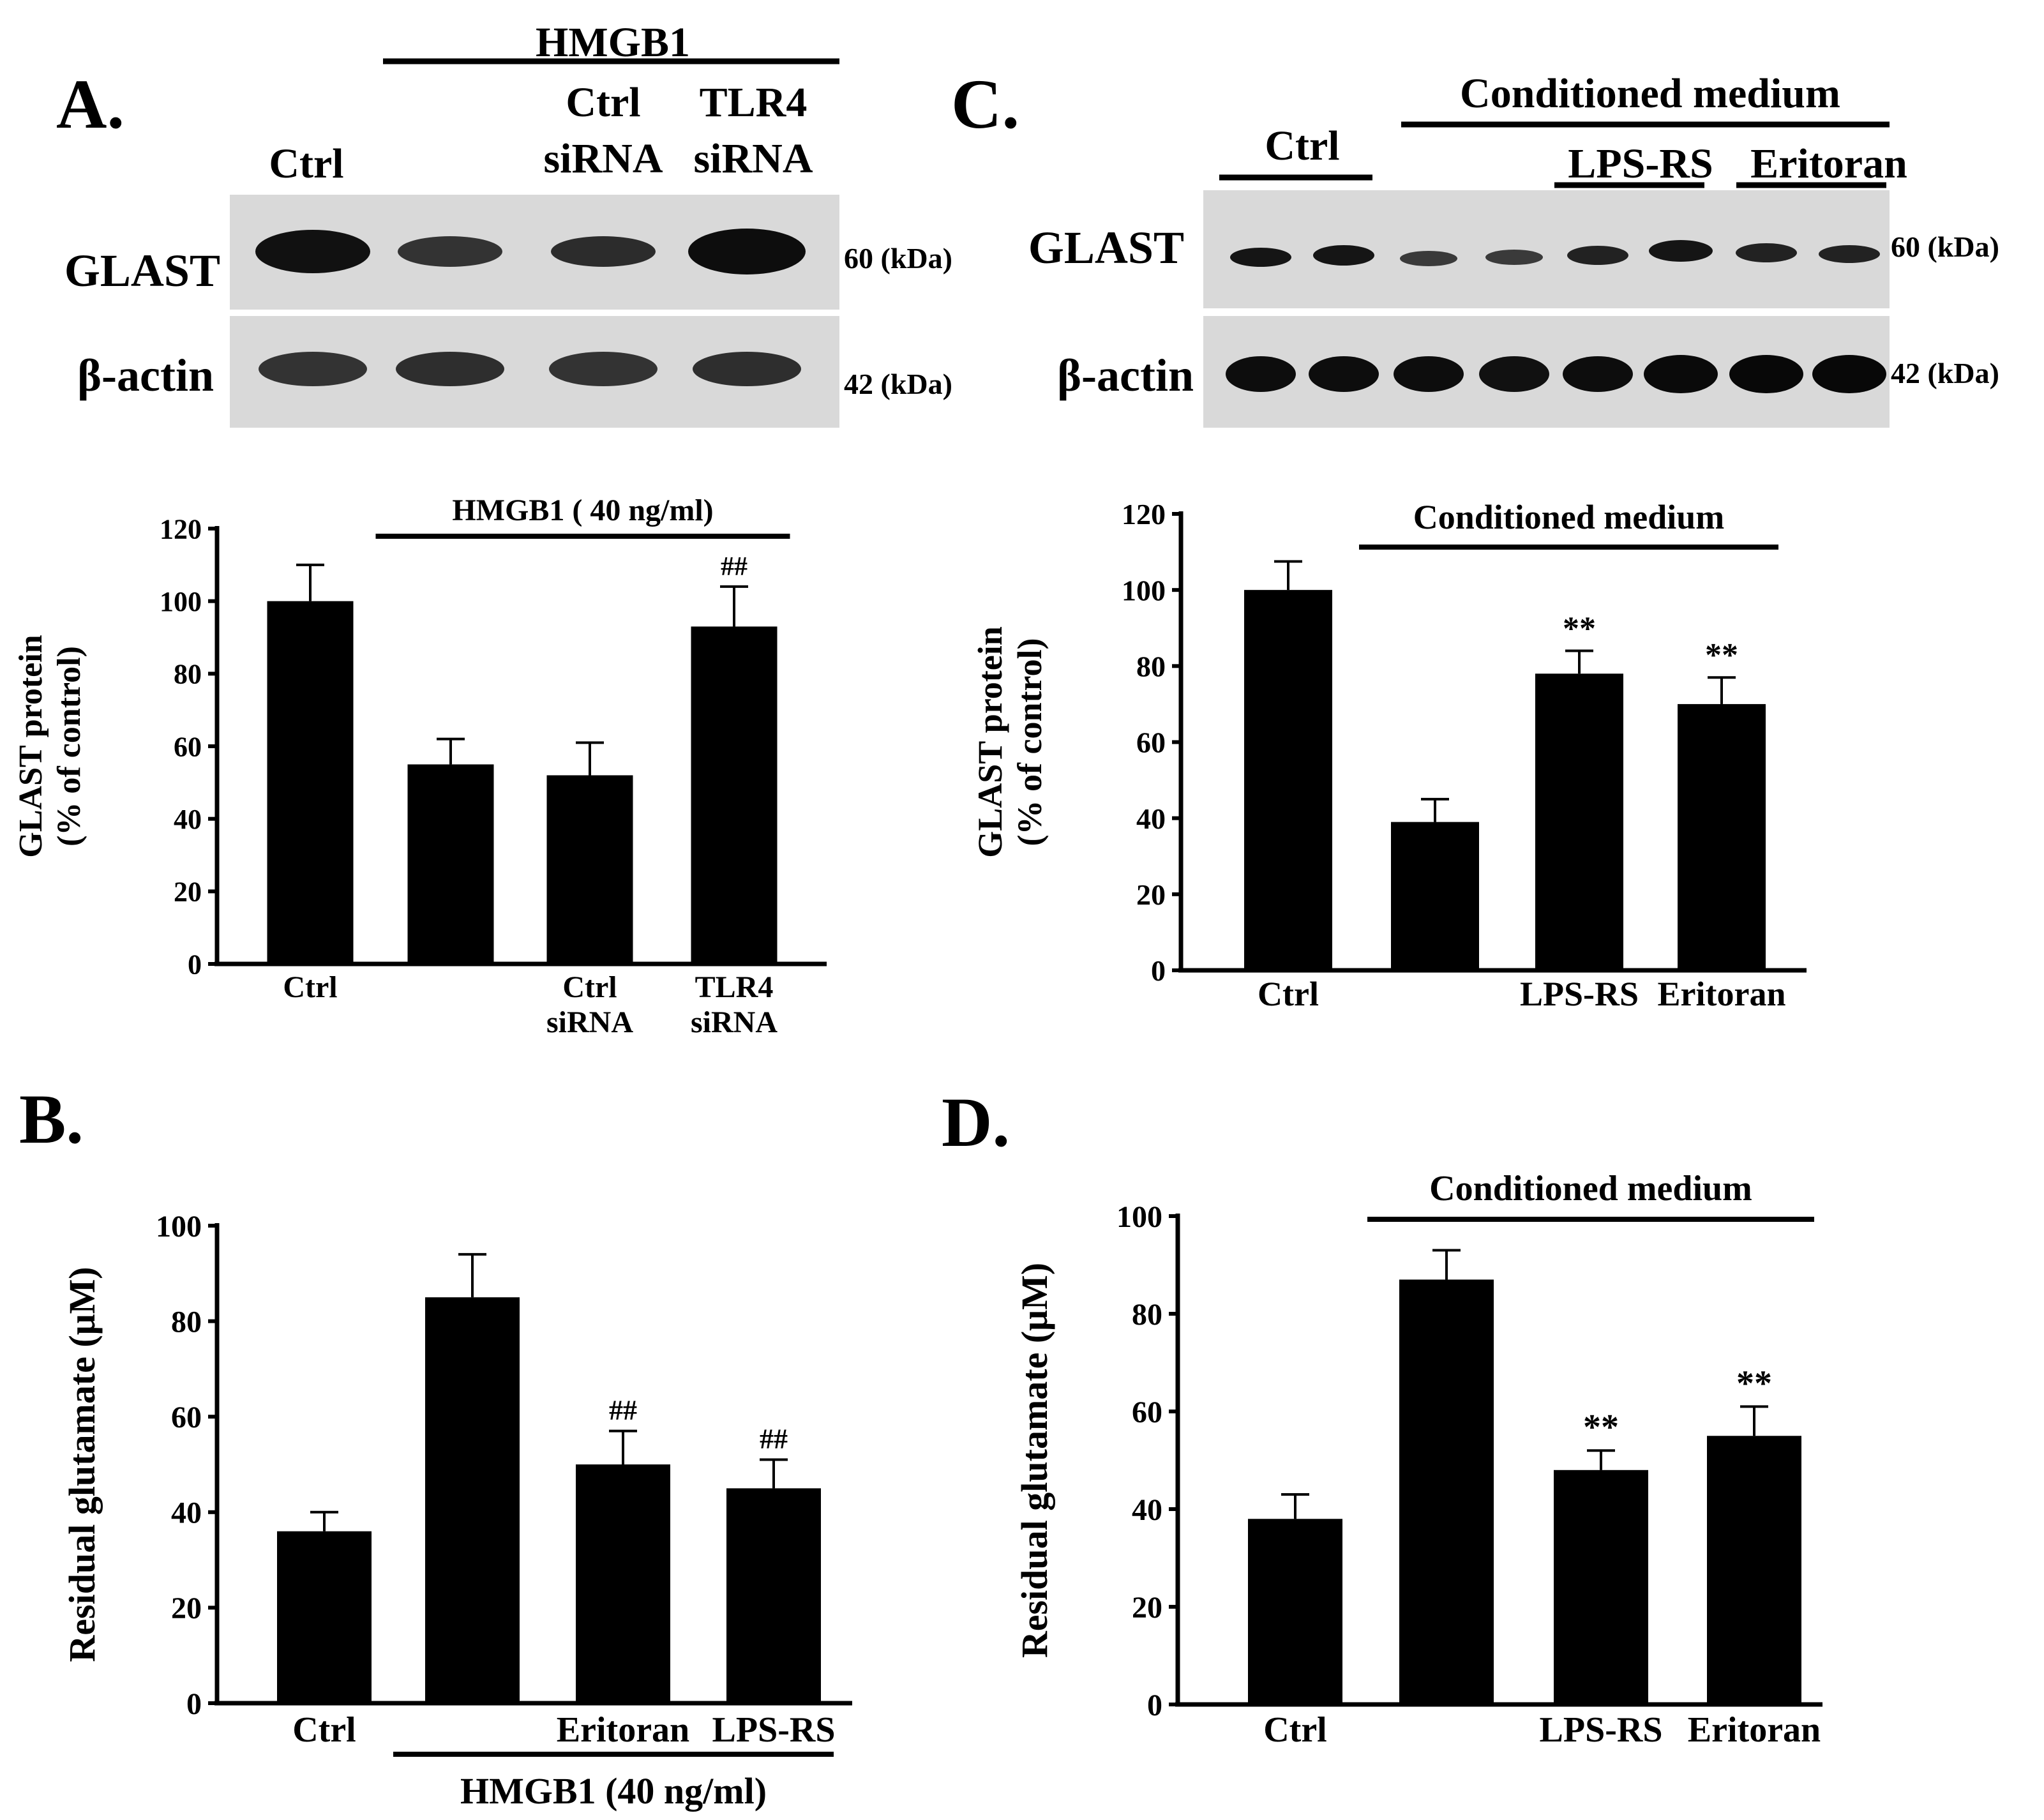 Image resolution: width=2044 pixels, height=1820 pixels. What do you see at coordinates (51, 1119) in the screenshot?
I see `panel-label-b: B.` at bounding box center [51, 1119].